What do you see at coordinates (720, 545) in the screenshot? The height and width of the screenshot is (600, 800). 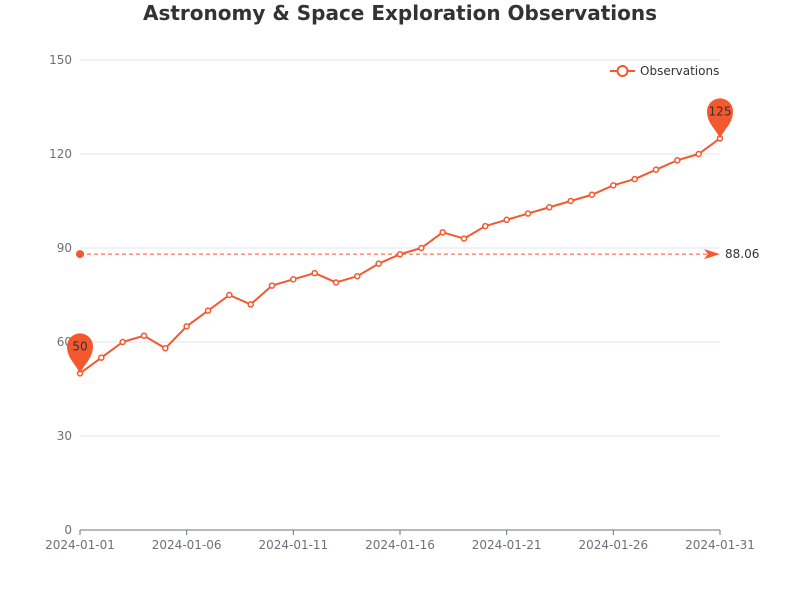 I see `x-tick-label: 2024-01-31` at bounding box center [720, 545].